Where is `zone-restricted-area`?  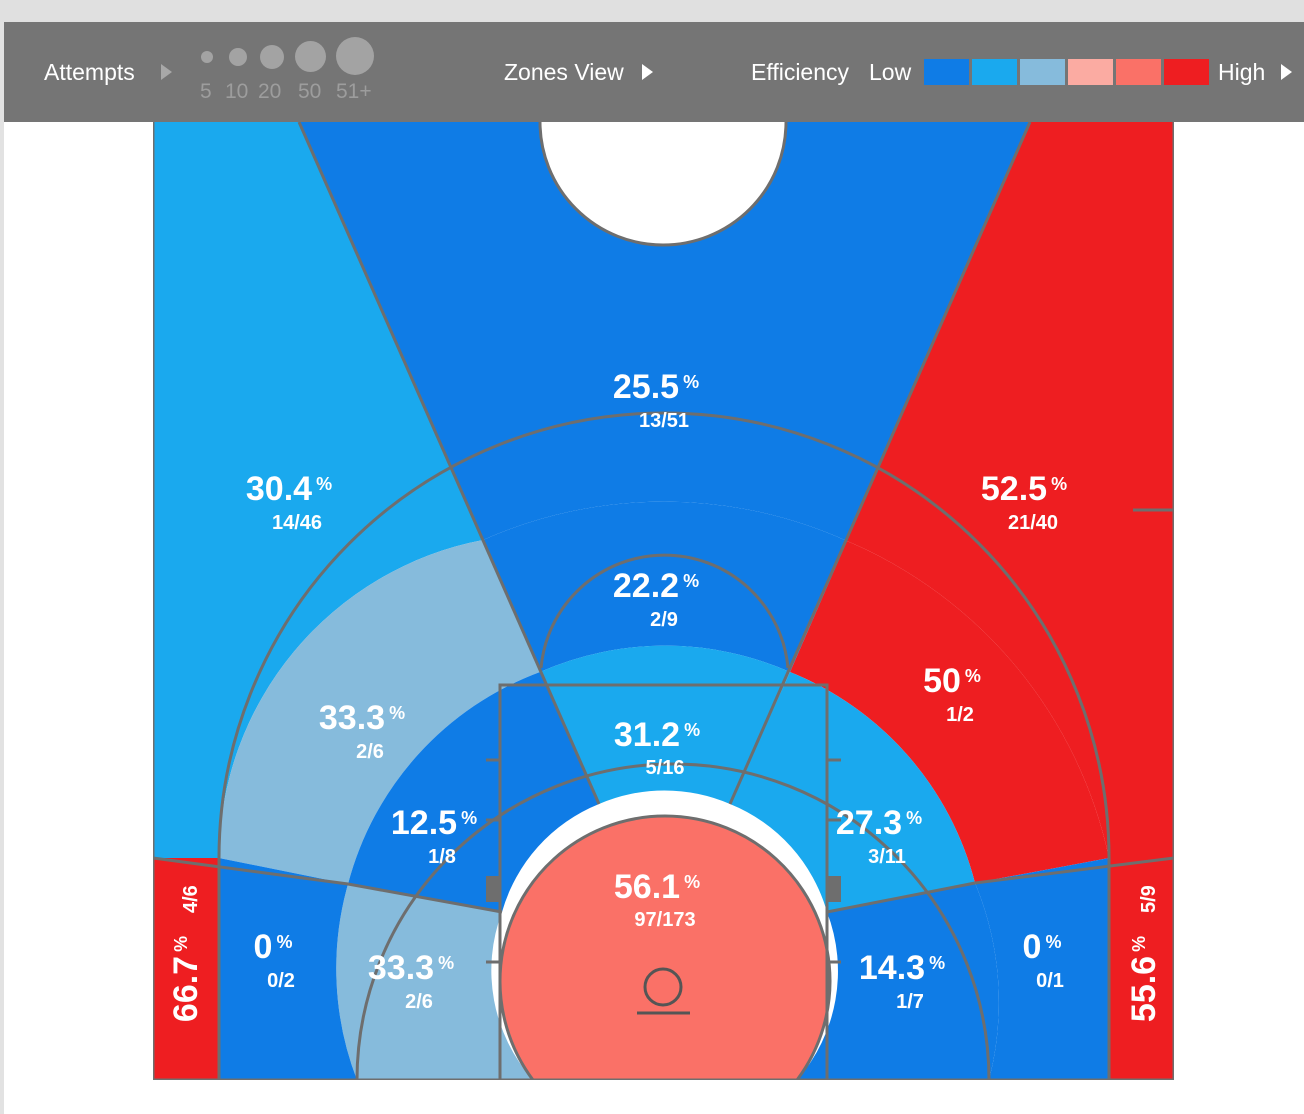
zone-restricted-area is located at coordinates (665, 948).